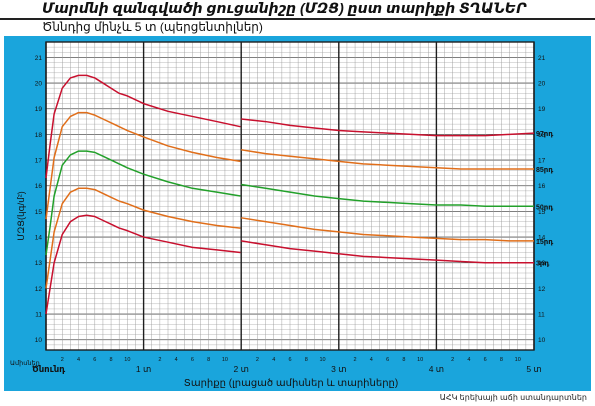 Image resolution: width=595 pixels, height=406 pixels. What do you see at coordinates (143, 369) in the screenshot?
I see `x-major-tick-label: 1 տ` at bounding box center [143, 369].